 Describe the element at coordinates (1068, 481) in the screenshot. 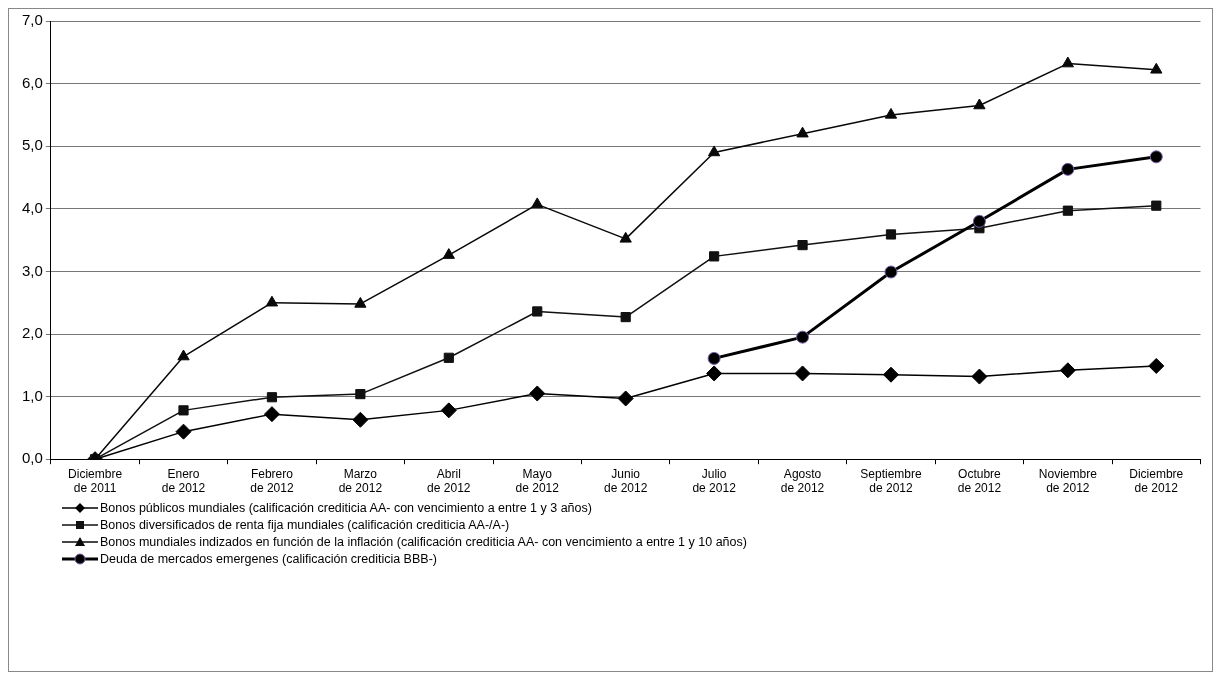

I see `x-tick-label: Noviembre de 2012` at that location.